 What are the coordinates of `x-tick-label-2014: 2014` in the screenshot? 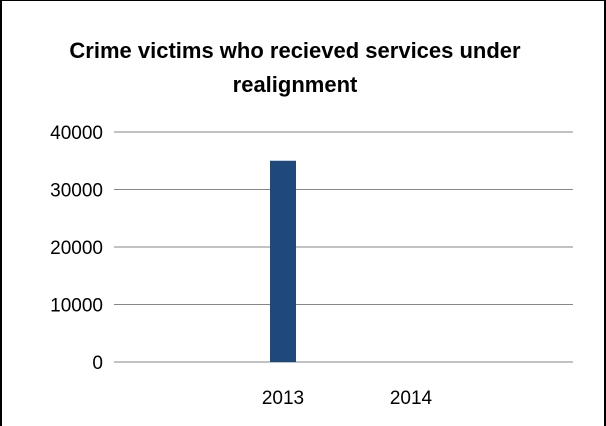 It's located at (411, 398).